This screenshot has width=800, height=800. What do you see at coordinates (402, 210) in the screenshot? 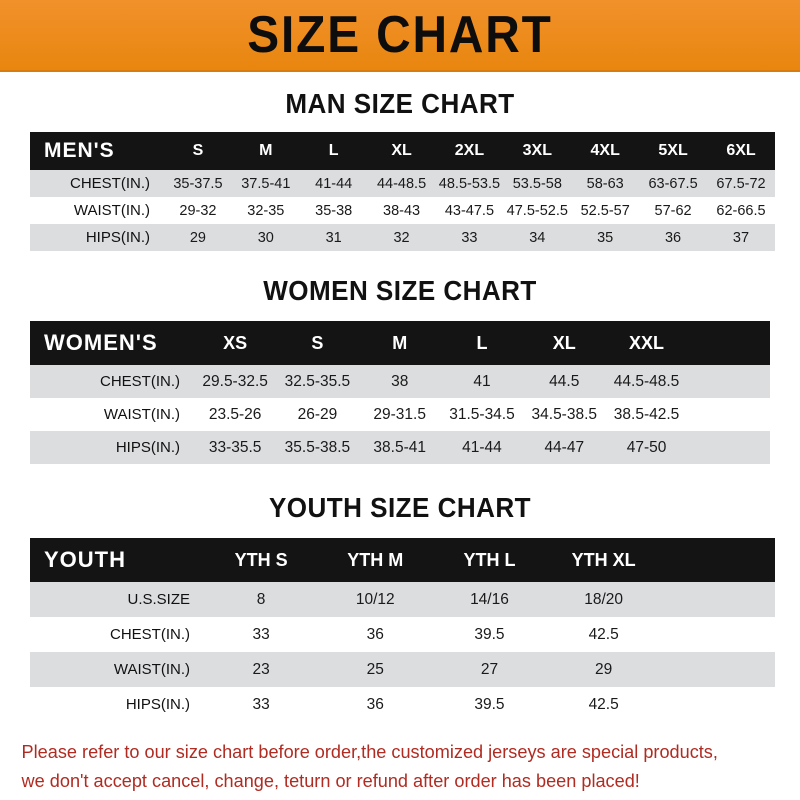
I see `men-cell-1-3: 38-43` at bounding box center [402, 210].